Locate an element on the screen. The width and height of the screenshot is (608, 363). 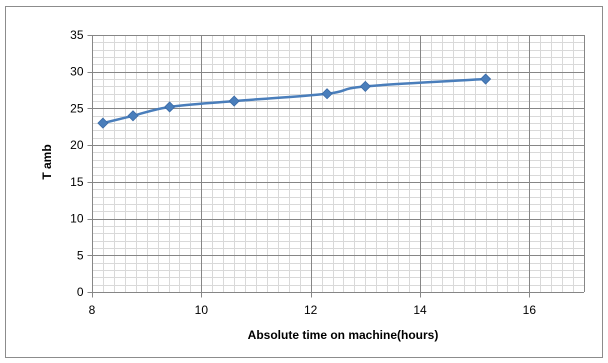
y-tick-label: 35 is located at coordinates (77, 35).